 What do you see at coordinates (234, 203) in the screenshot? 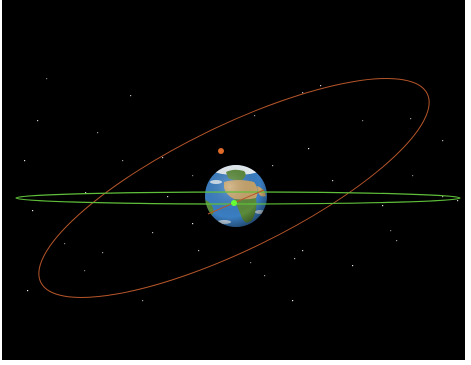
I see `satellite-green-marker` at bounding box center [234, 203].